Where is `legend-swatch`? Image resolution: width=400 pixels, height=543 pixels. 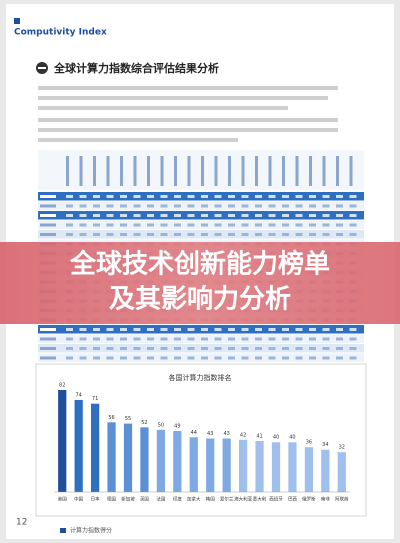 legend-swatch is located at coordinates (63, 530).